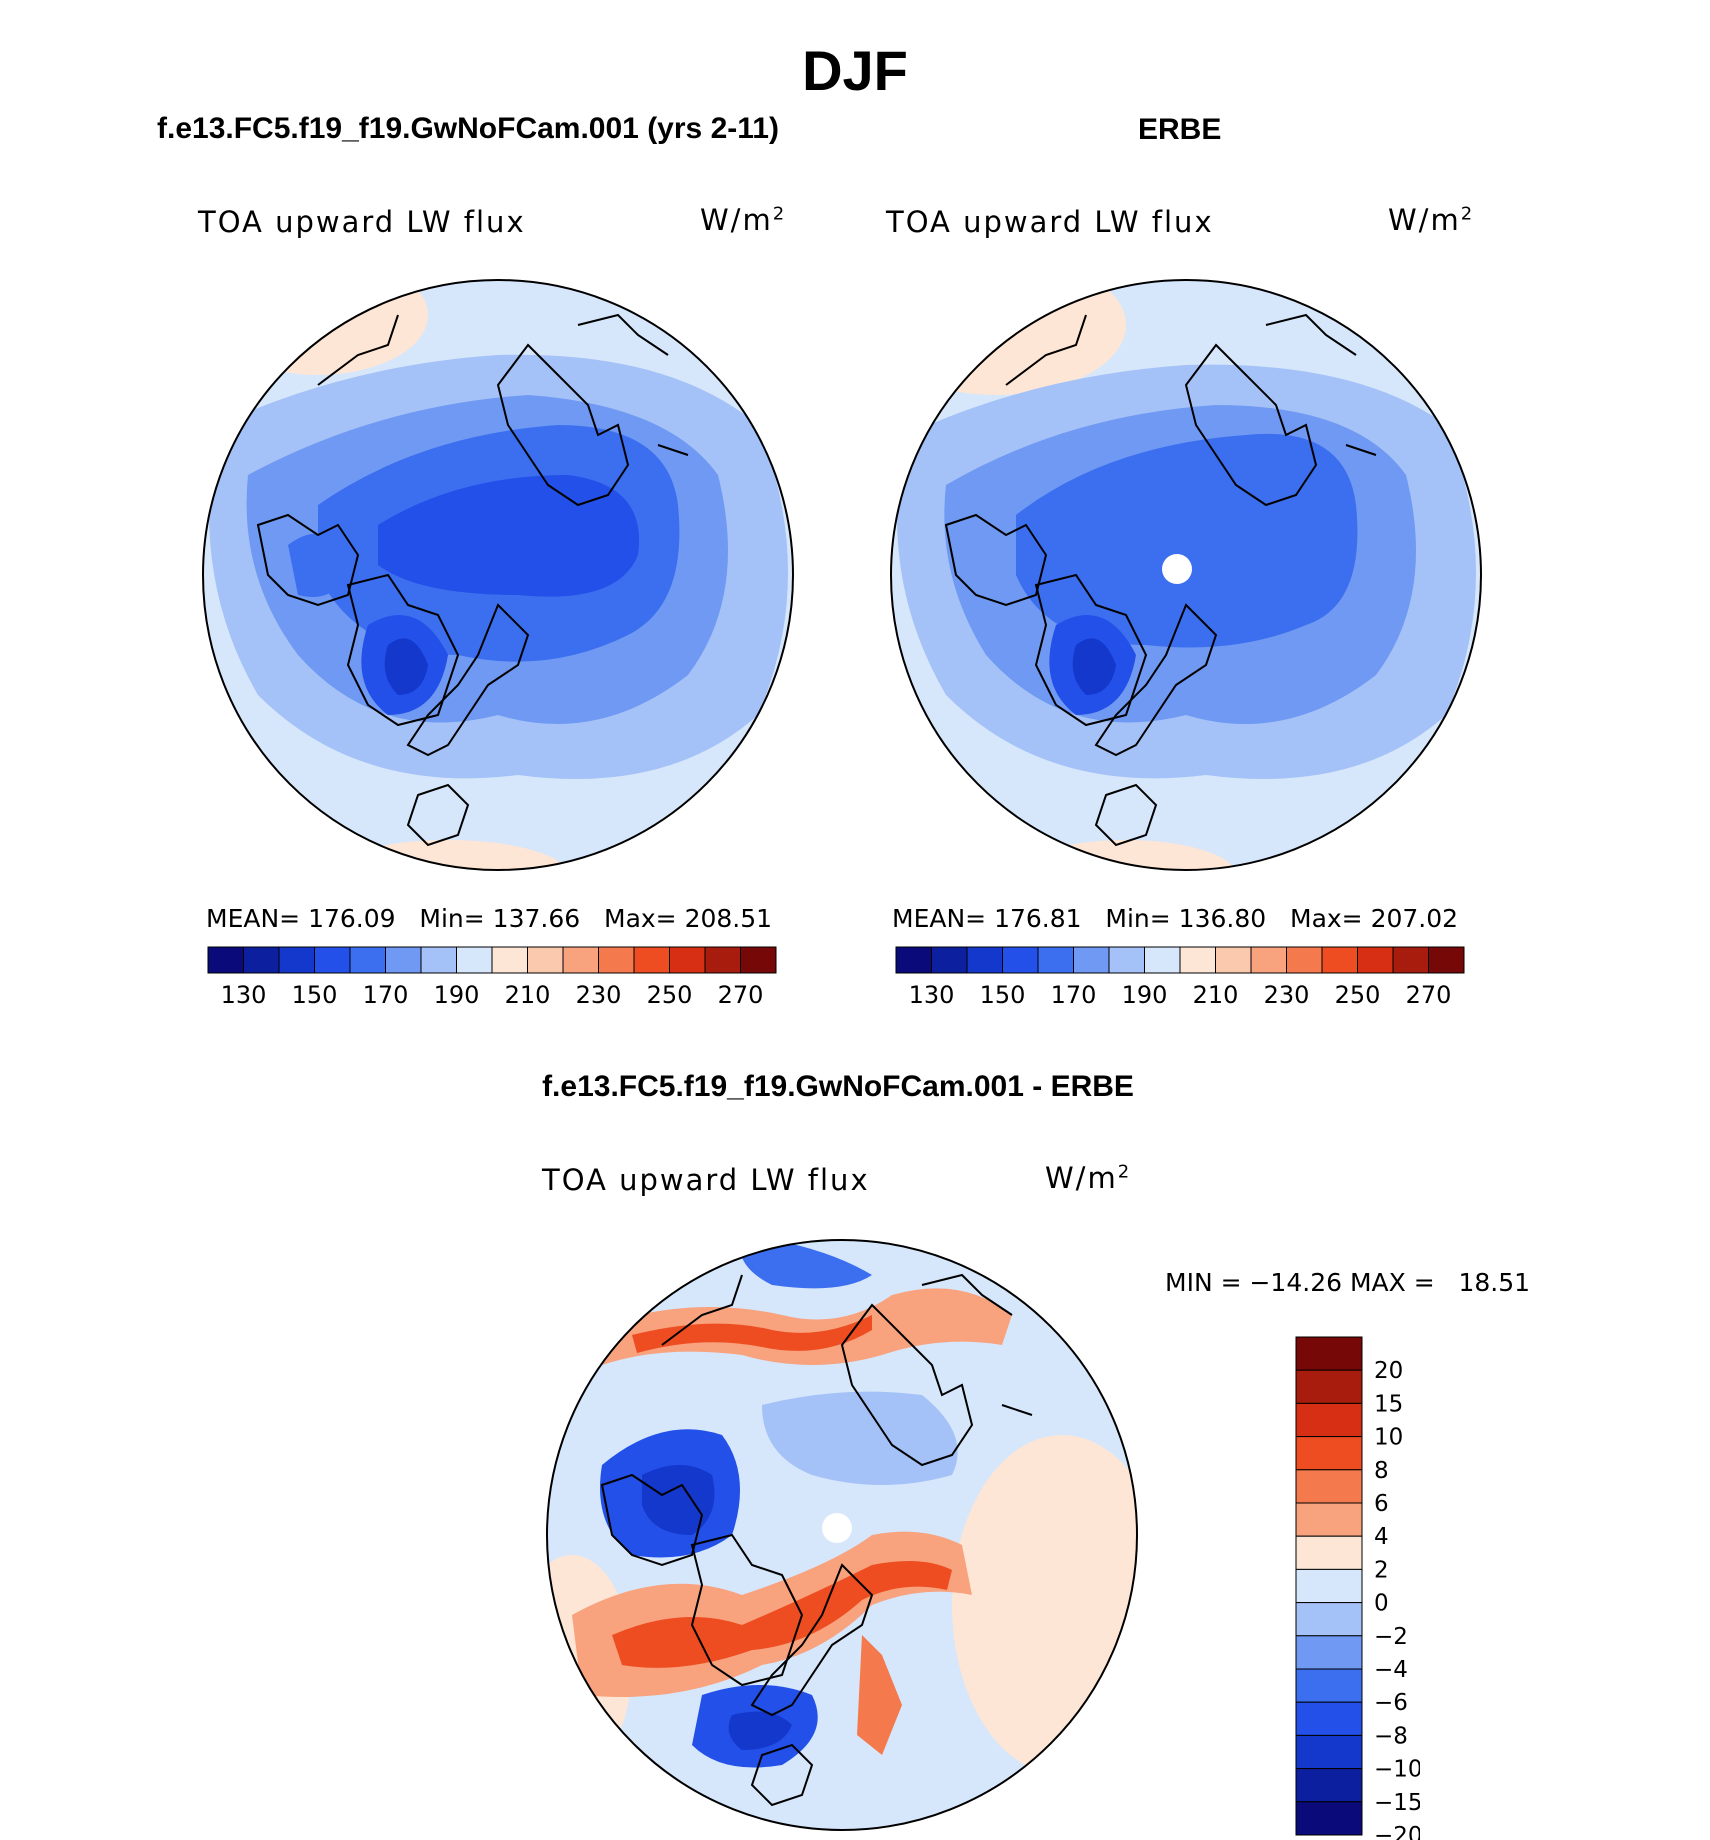  What do you see at coordinates (752, 1334) in the screenshot?
I see `diff-hot-band-north` at bounding box center [752, 1334].